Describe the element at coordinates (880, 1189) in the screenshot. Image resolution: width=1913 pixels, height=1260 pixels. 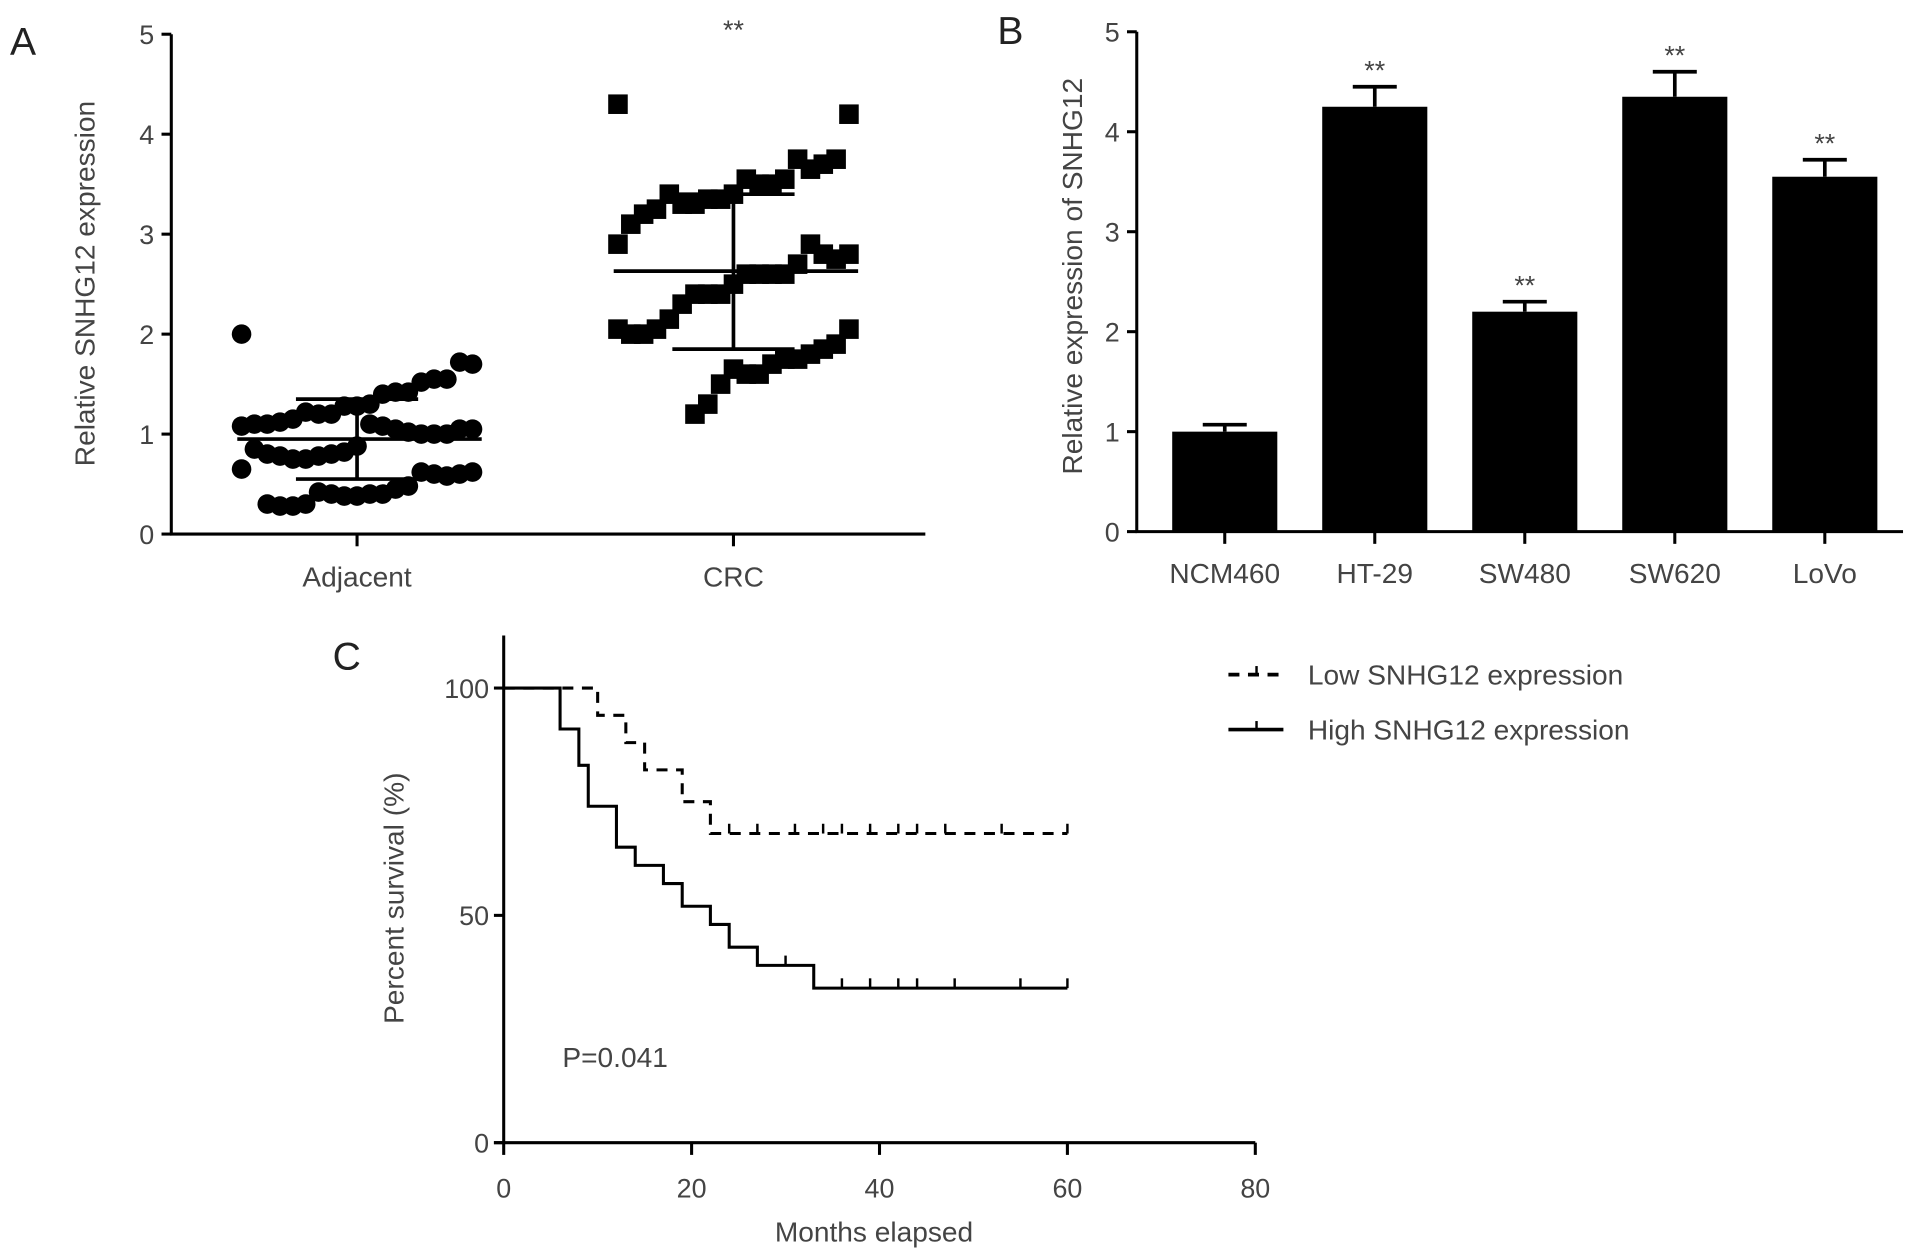
I see `panel-c-x-tick-label: 40` at that location.